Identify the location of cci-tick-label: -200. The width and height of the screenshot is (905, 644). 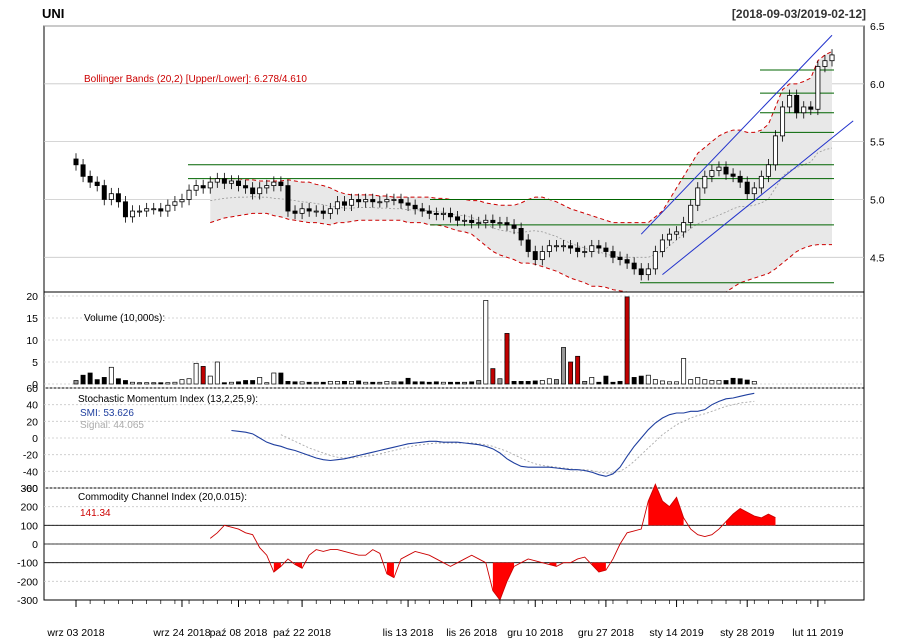
(27, 582).